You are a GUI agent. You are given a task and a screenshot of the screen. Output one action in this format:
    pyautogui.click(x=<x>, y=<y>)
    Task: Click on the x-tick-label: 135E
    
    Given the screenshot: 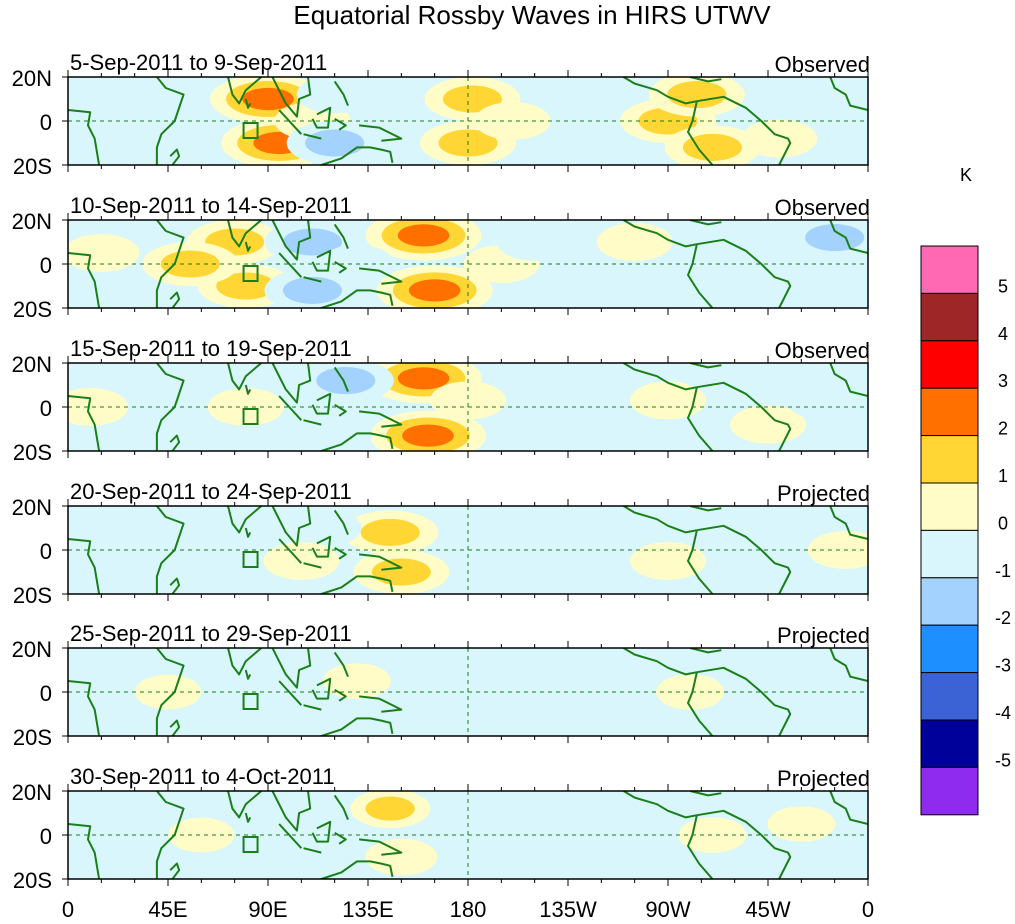 What is the action you would take?
    pyautogui.click(x=367, y=909)
    